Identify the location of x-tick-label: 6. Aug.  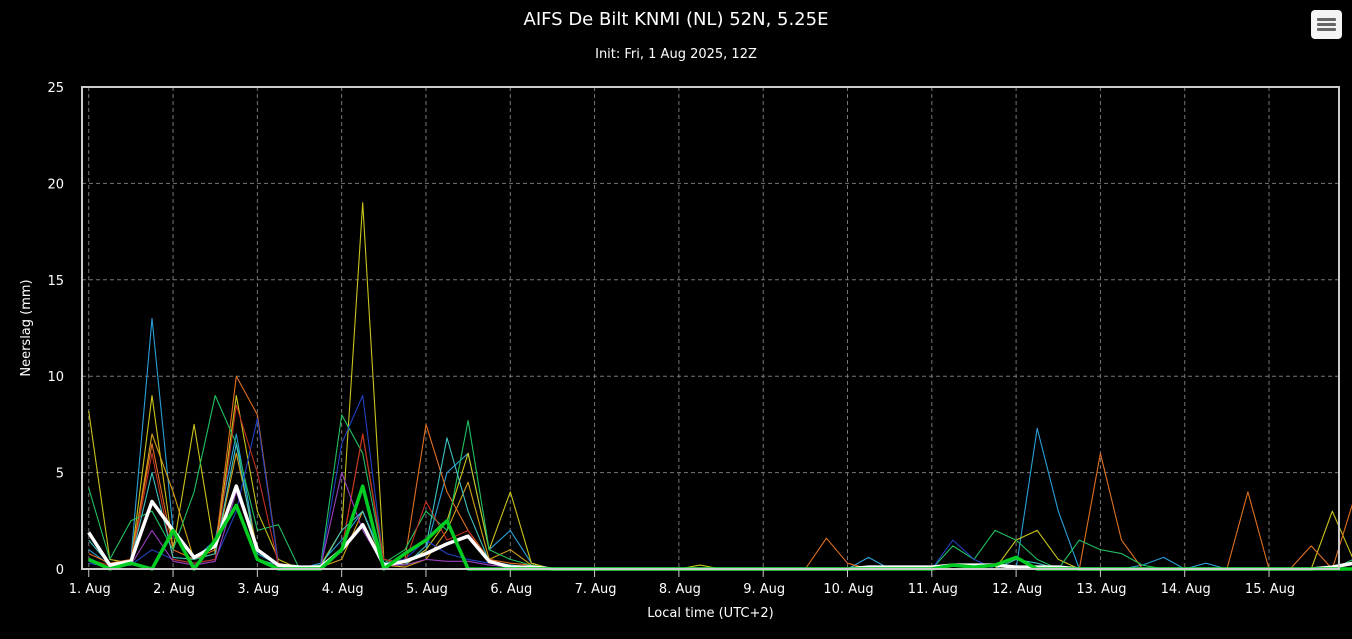
(511, 589).